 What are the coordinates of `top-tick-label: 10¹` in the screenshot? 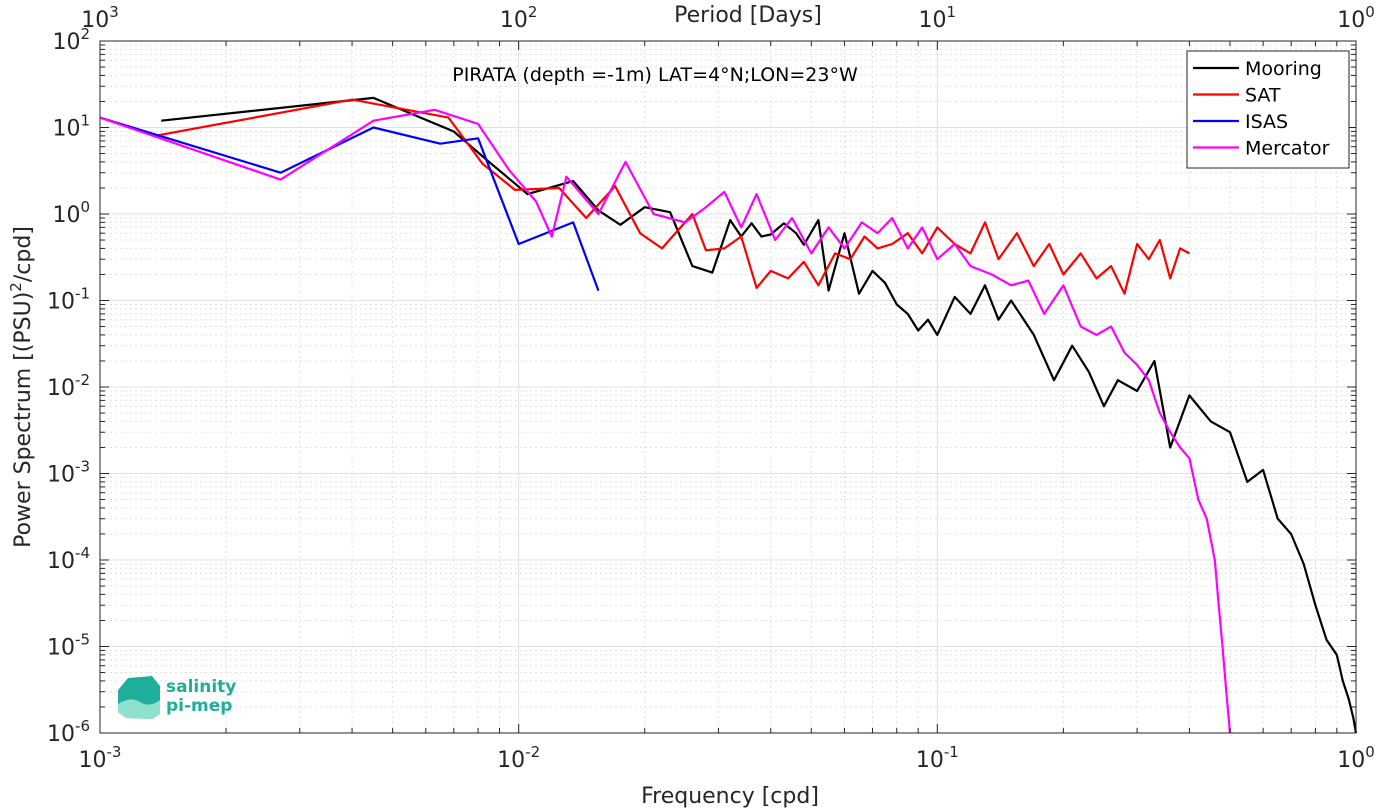 It's located at (938, 18).